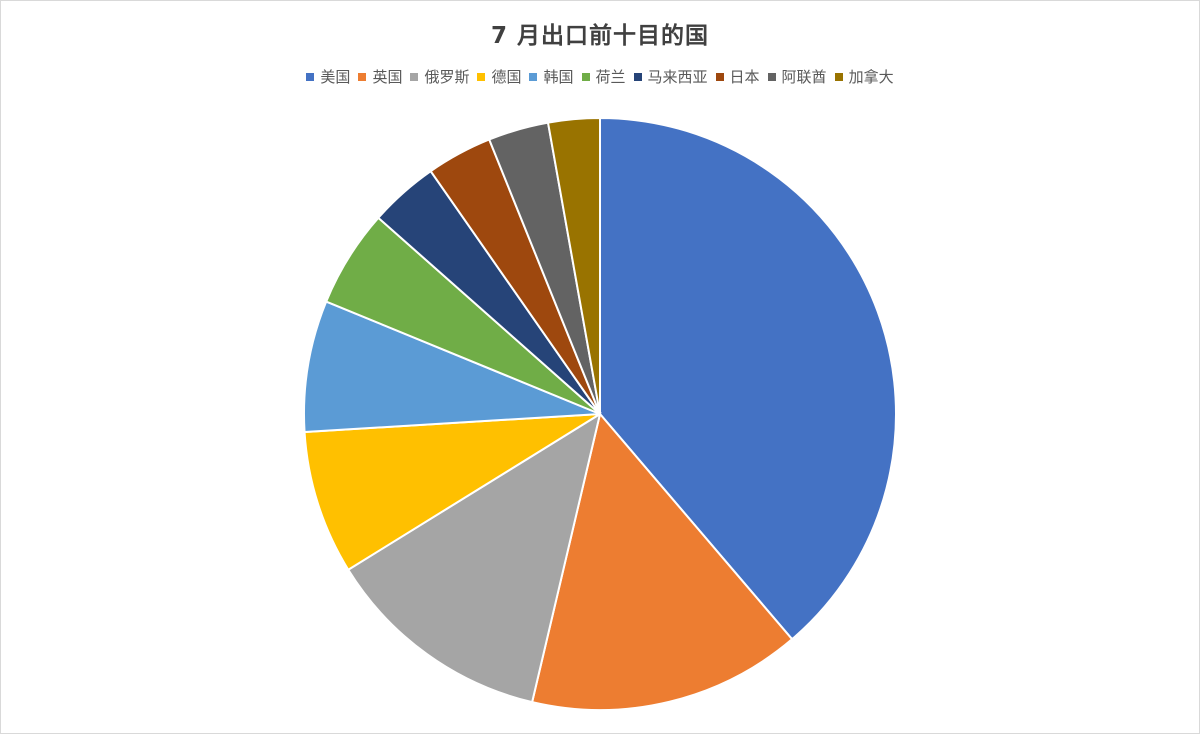 The height and width of the screenshot is (734, 1200). I want to click on legend-label: 俄罗斯, so click(447, 77).